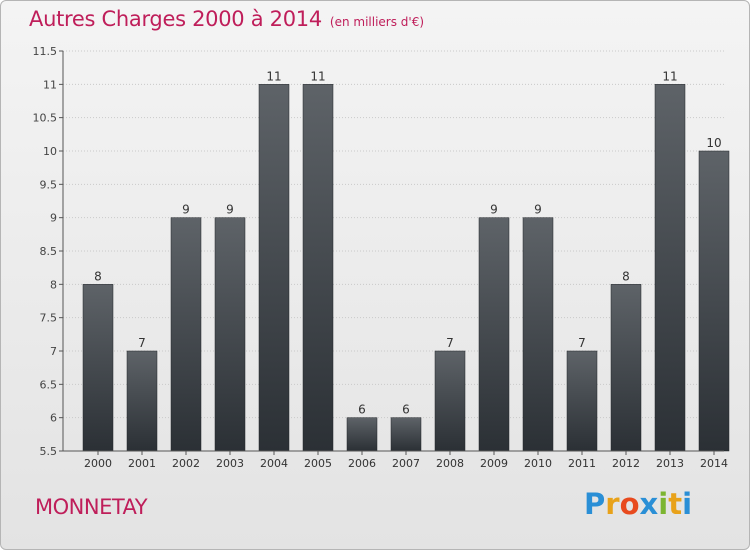  Describe the element at coordinates (670, 463) in the screenshot. I see `x-tick-label-2013: 2013` at that location.